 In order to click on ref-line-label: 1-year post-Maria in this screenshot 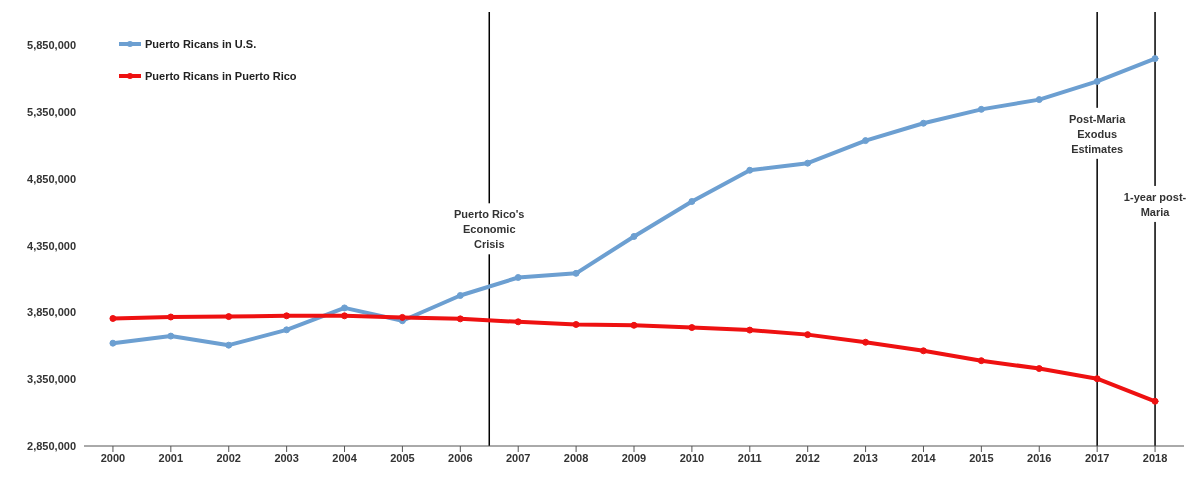, I will do `click(1155, 204)`.